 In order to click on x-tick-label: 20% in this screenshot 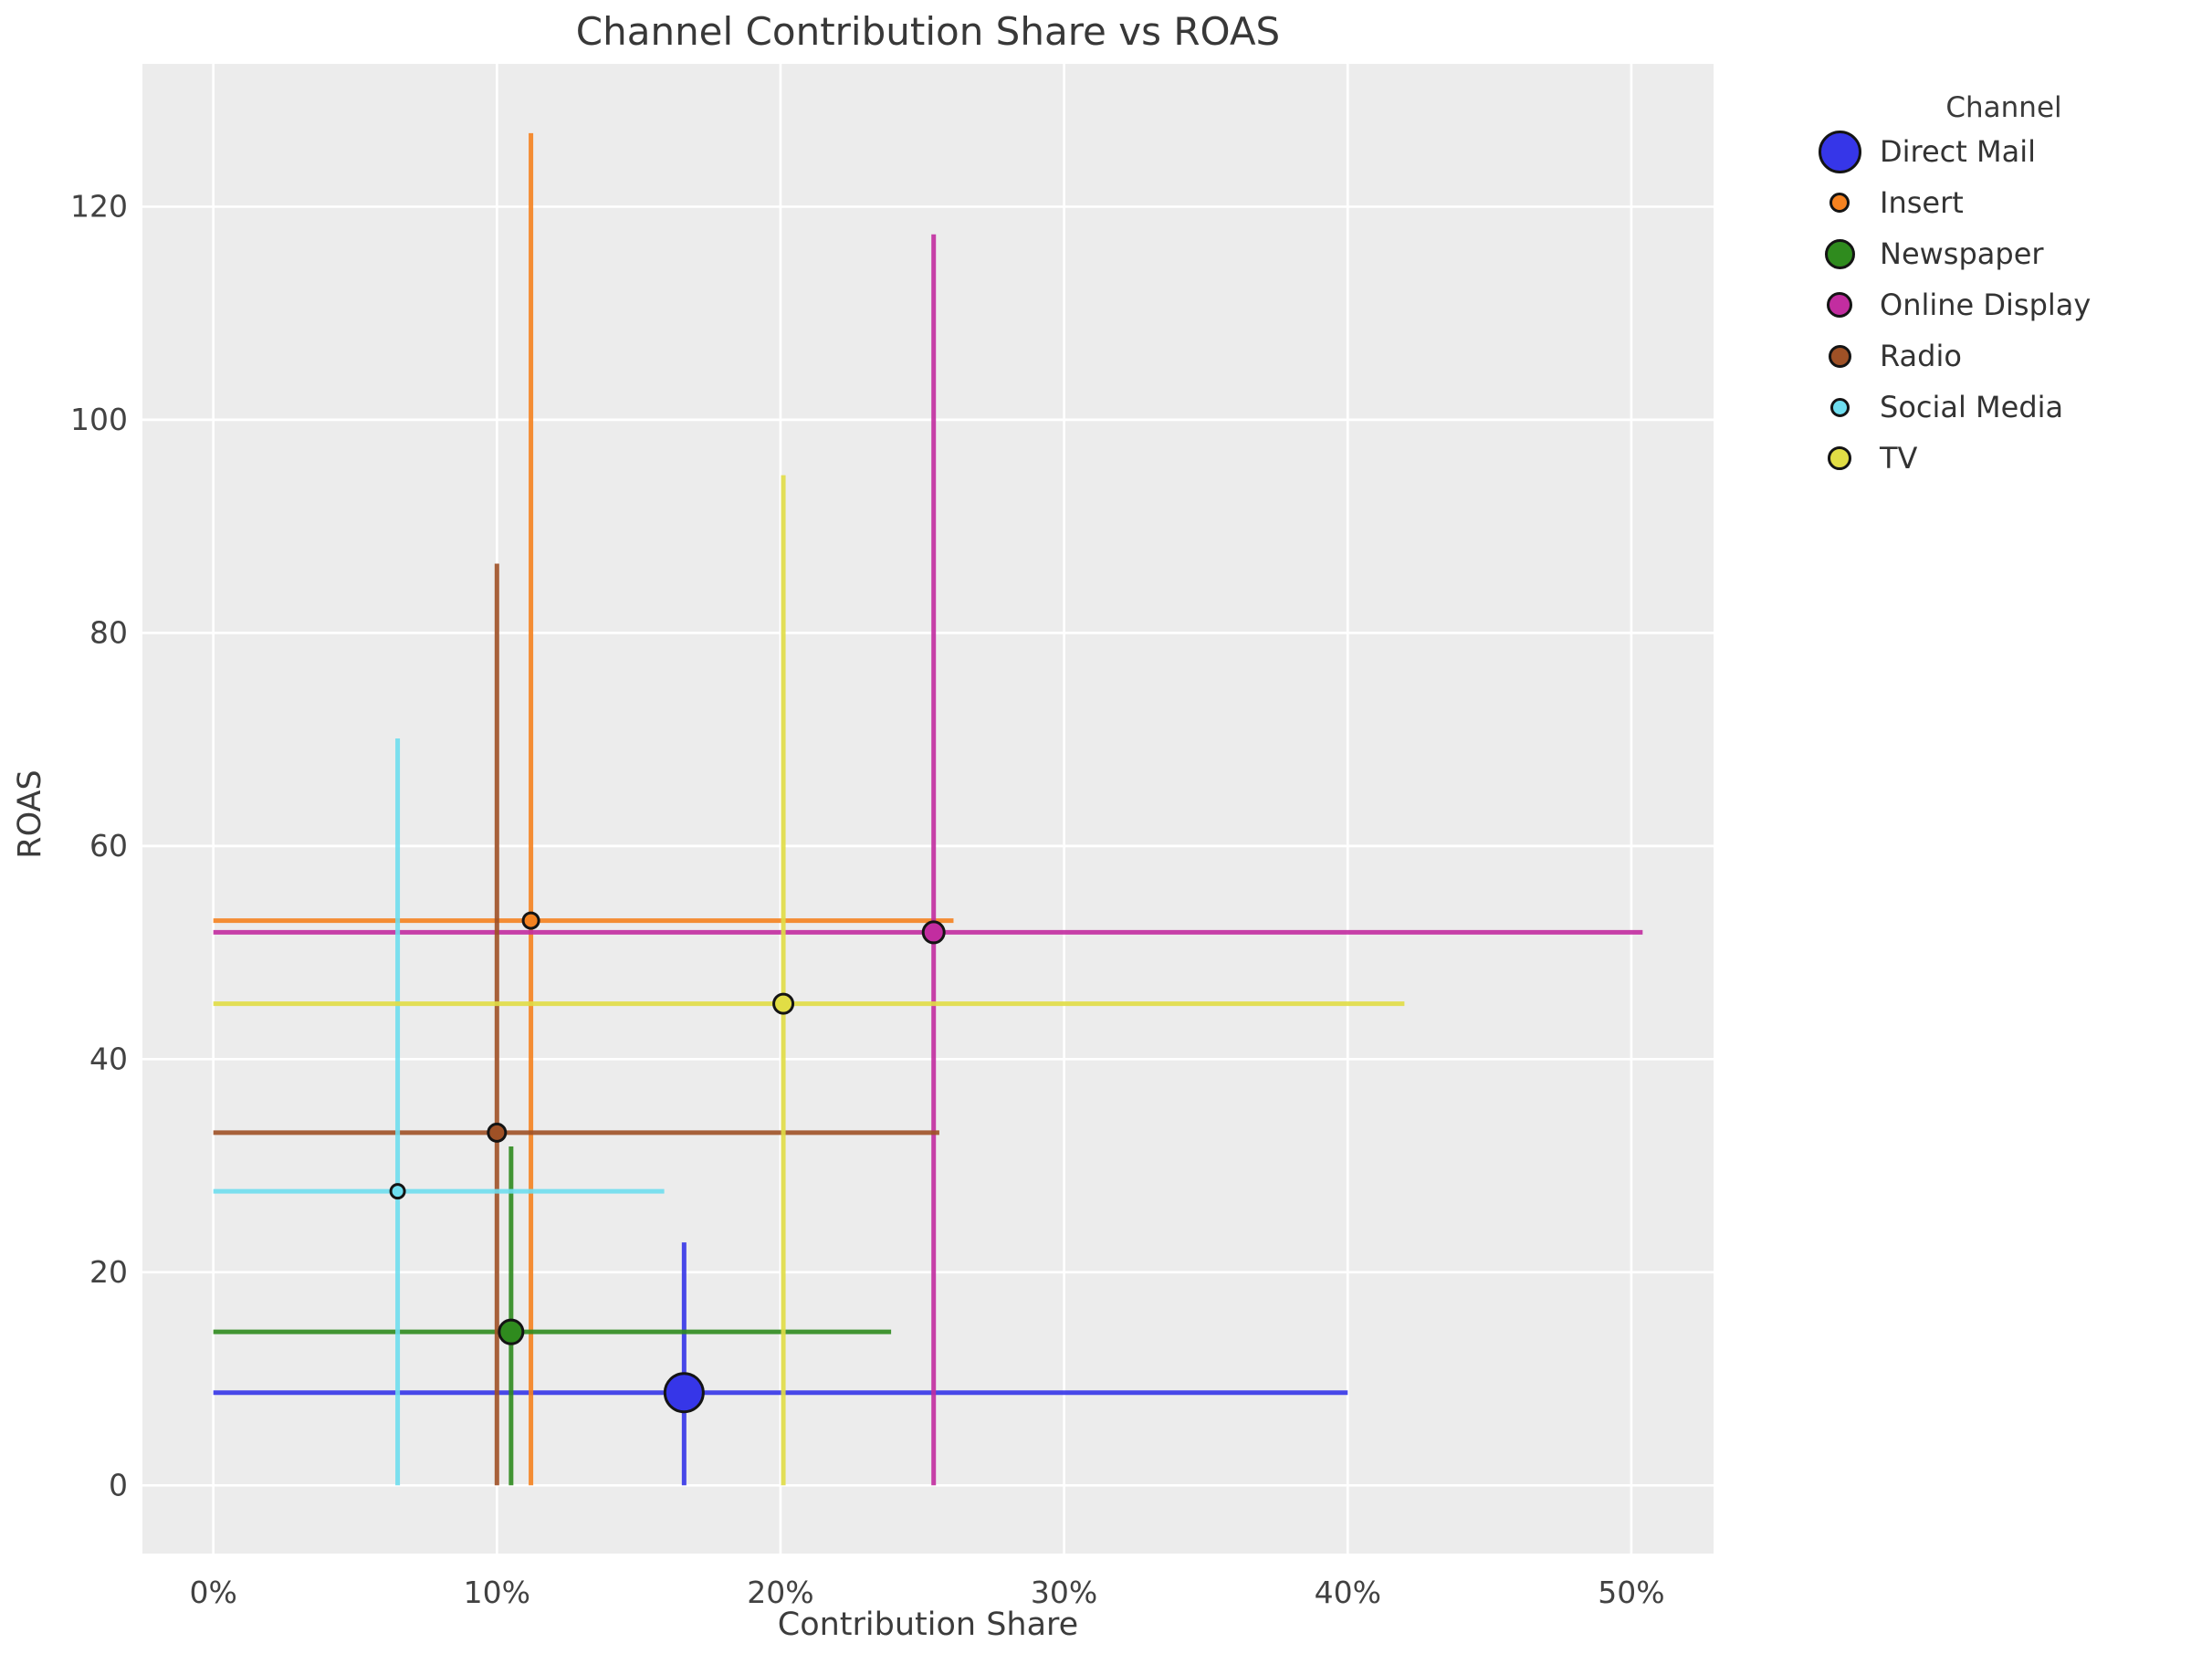, I will do `click(780, 1592)`.